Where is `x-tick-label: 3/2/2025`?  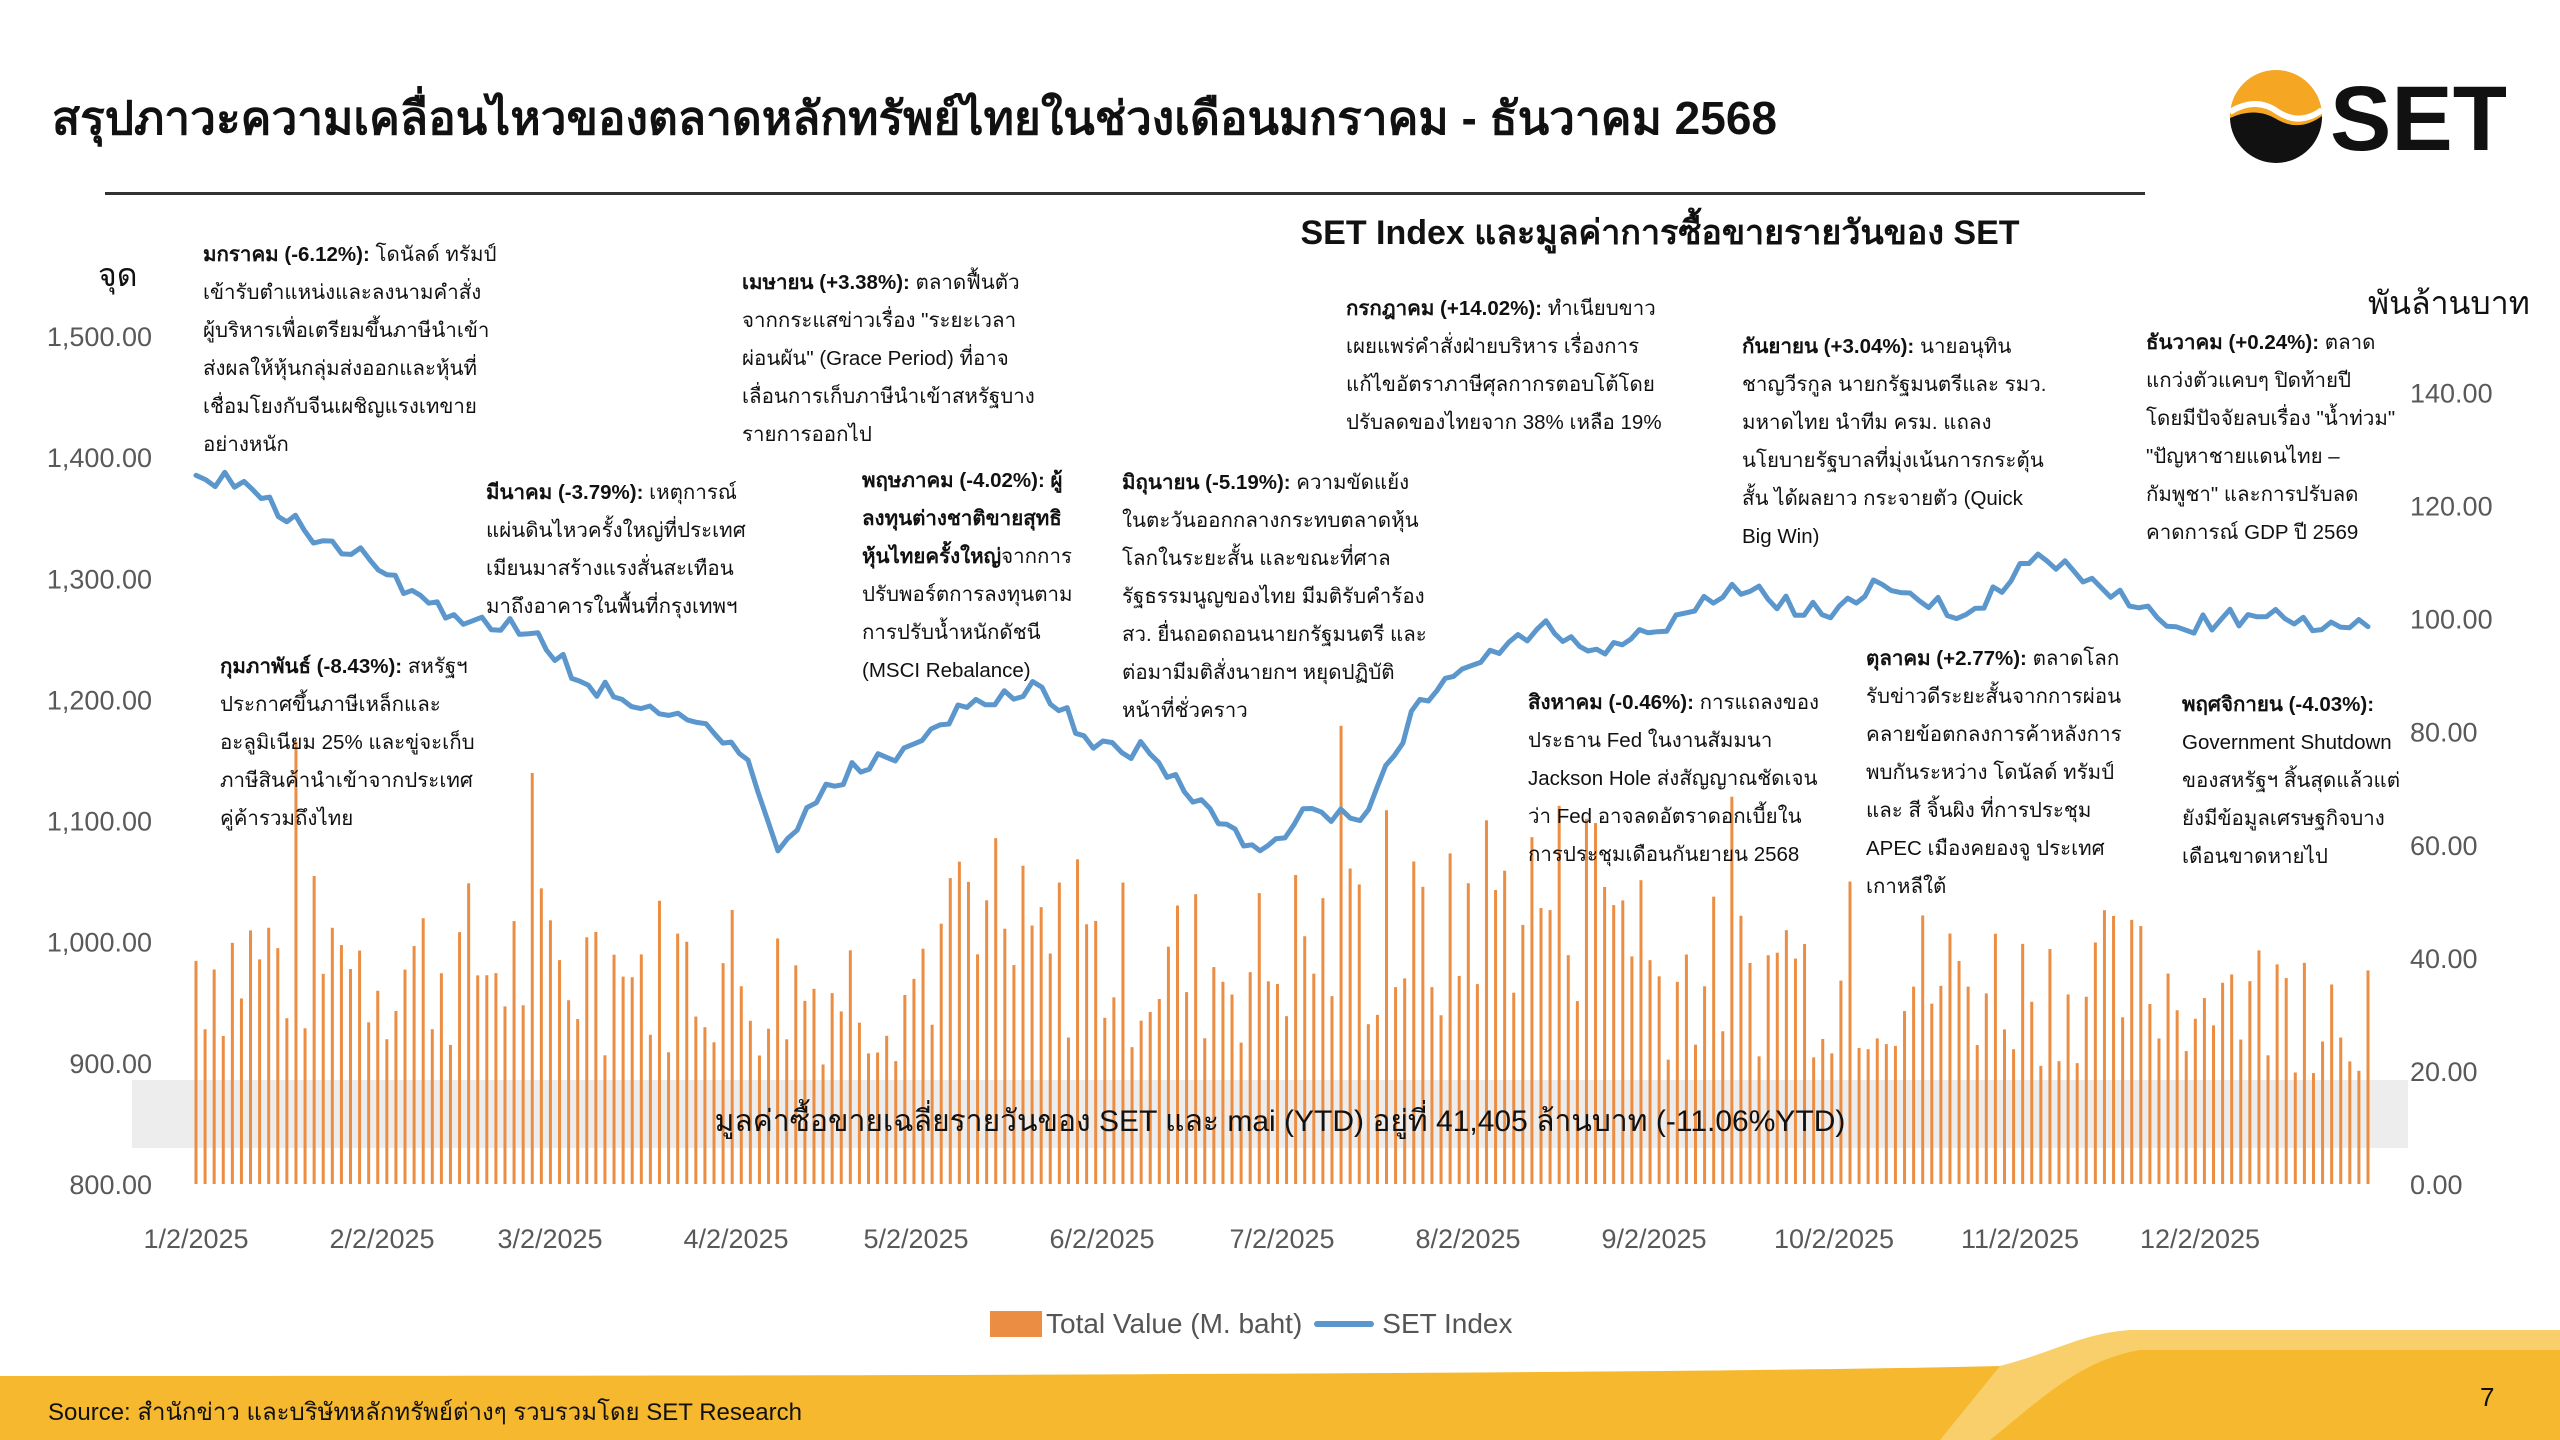
x-tick-label: 3/2/2025 is located at coordinates (549, 1239).